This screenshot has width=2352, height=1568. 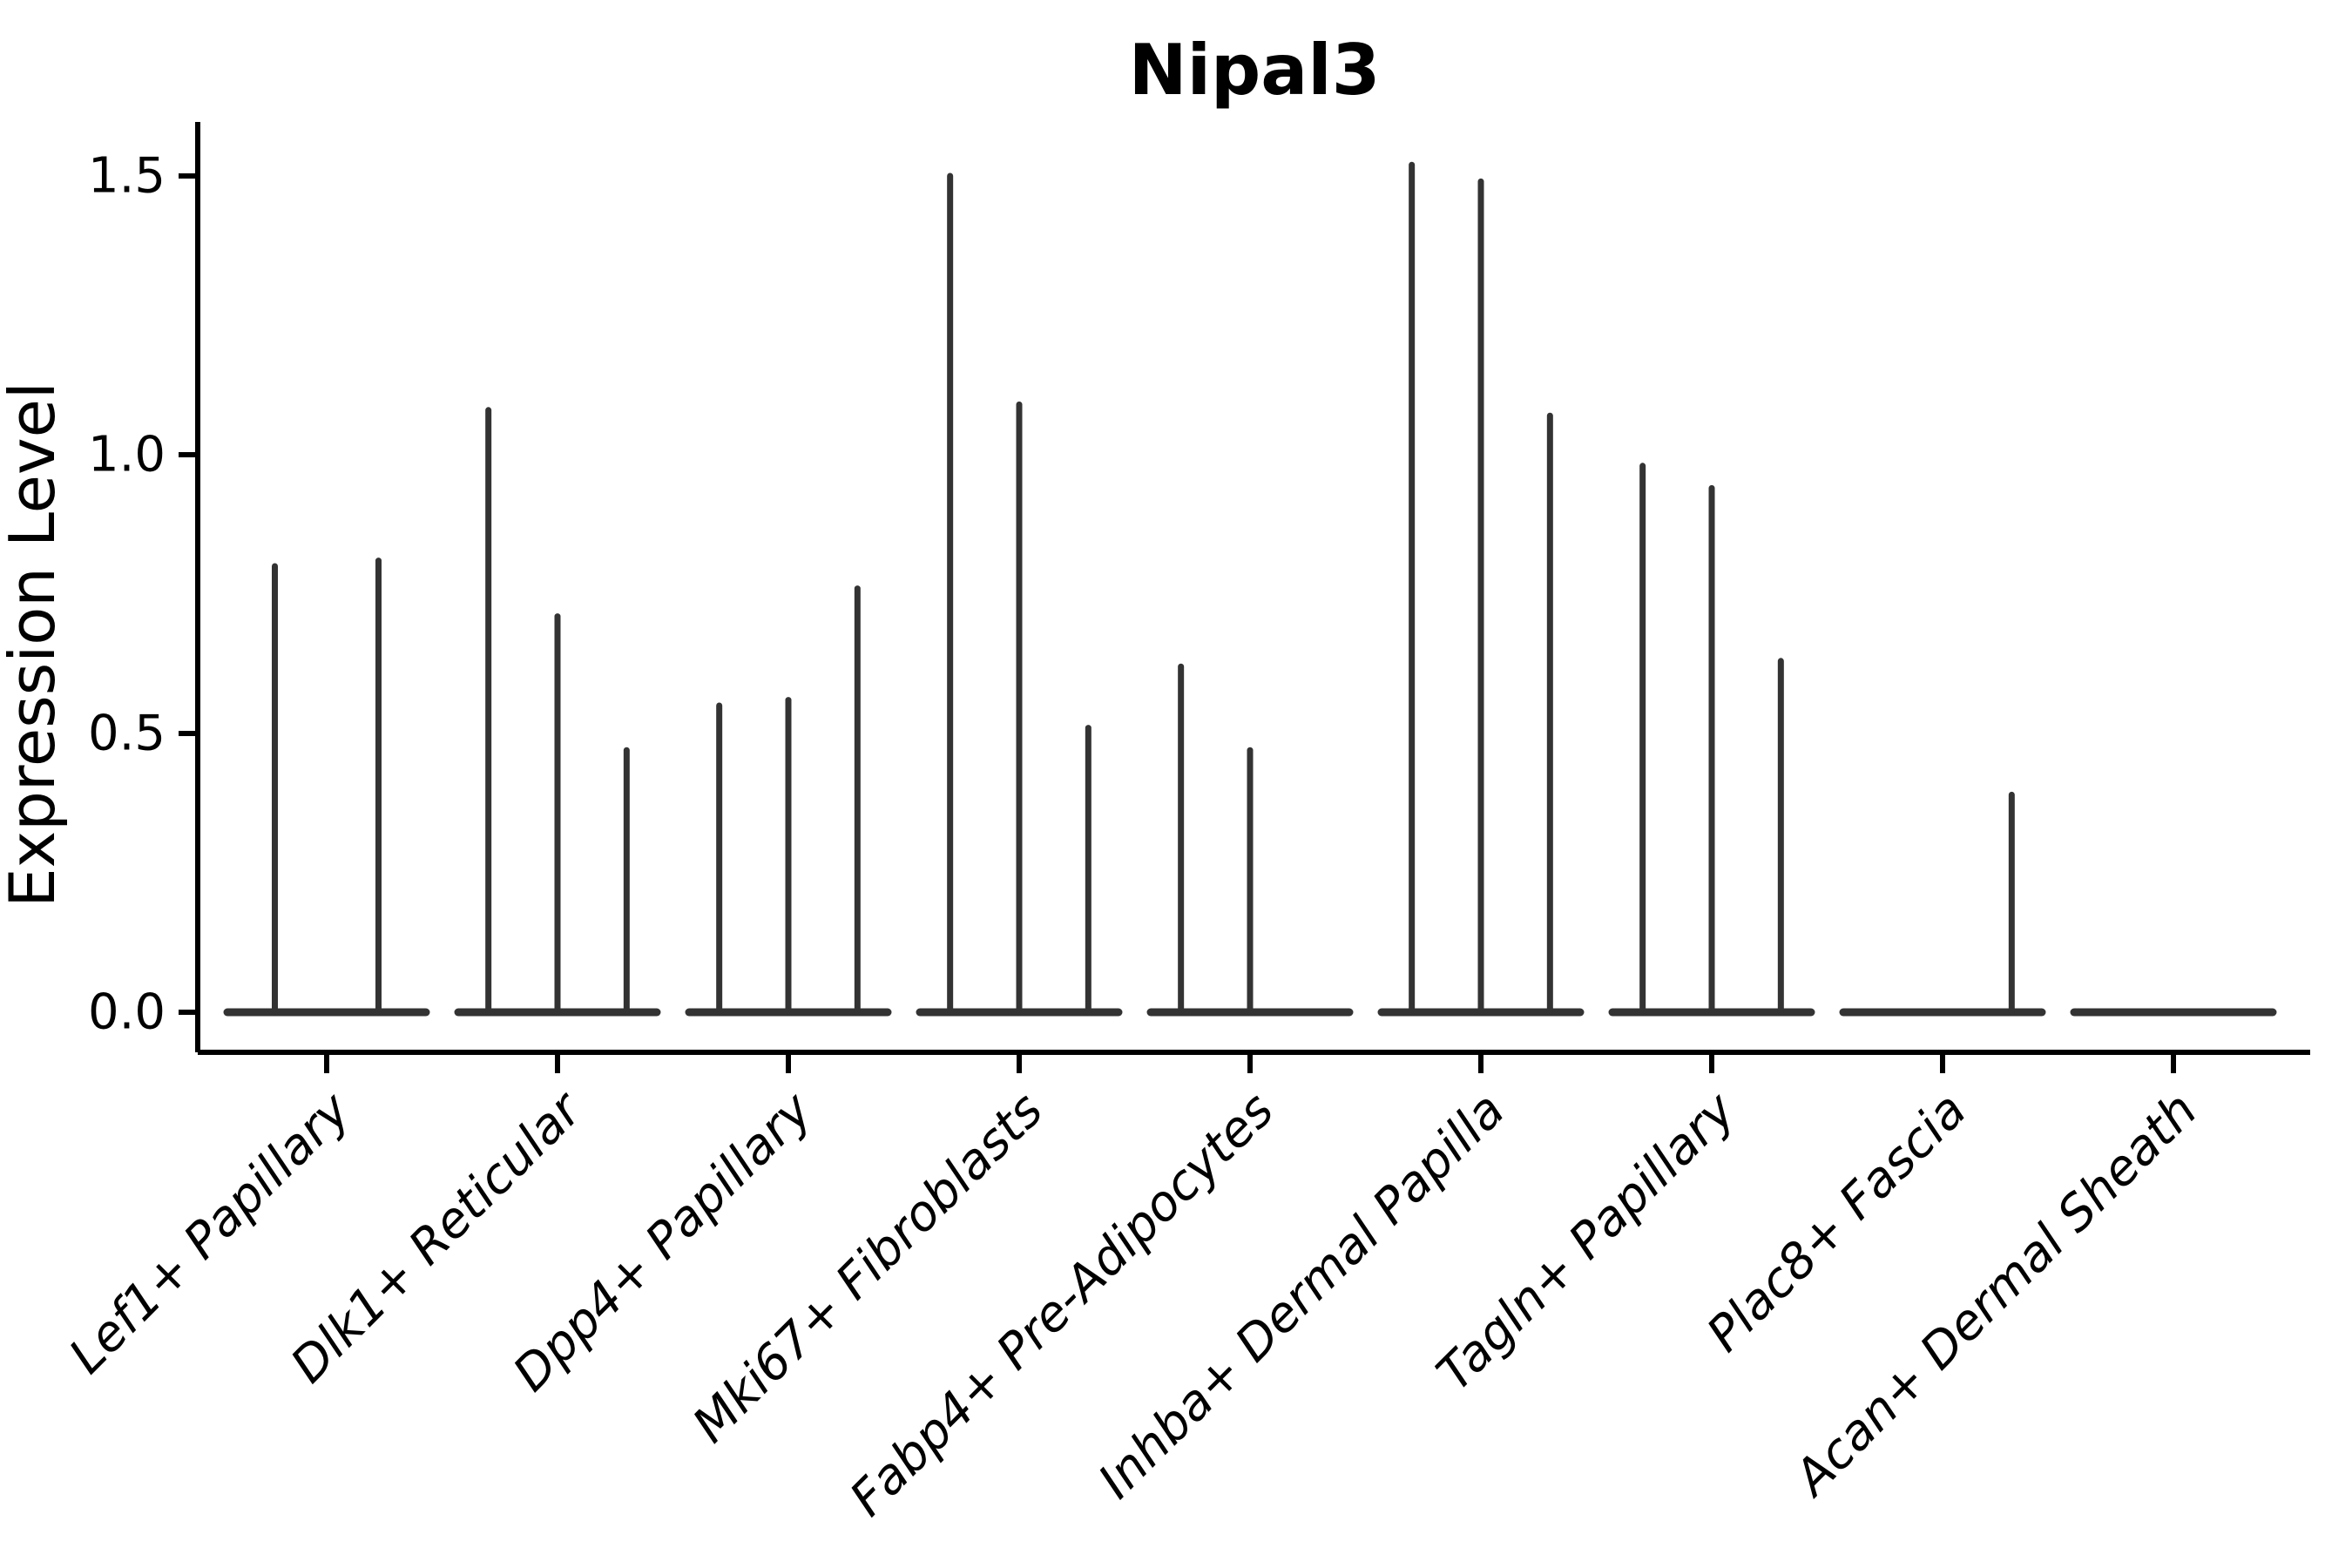 What do you see at coordinates (127, 734) in the screenshot?
I see `y-tick-label: 0.5` at bounding box center [127, 734].